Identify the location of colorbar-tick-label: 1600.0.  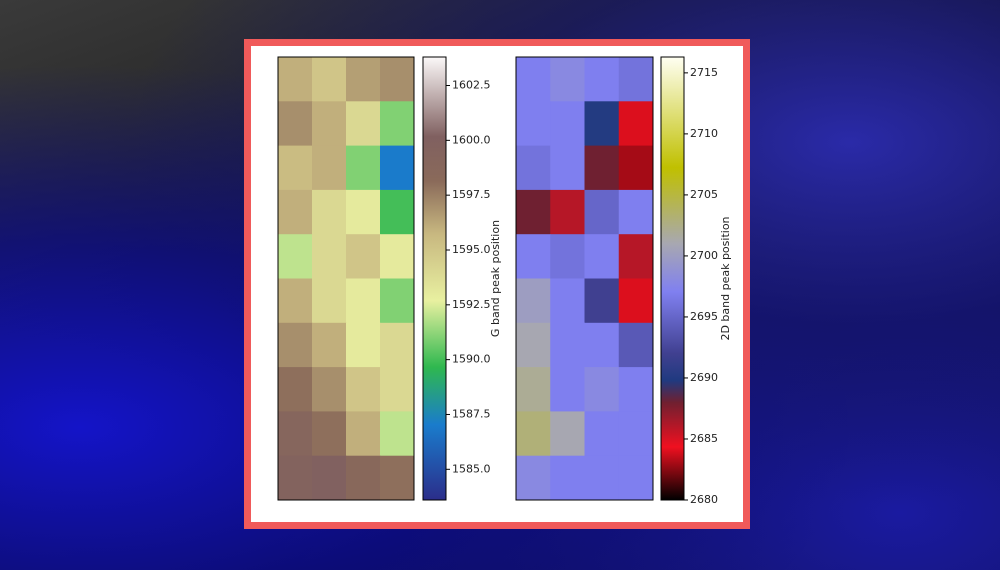
(471, 139).